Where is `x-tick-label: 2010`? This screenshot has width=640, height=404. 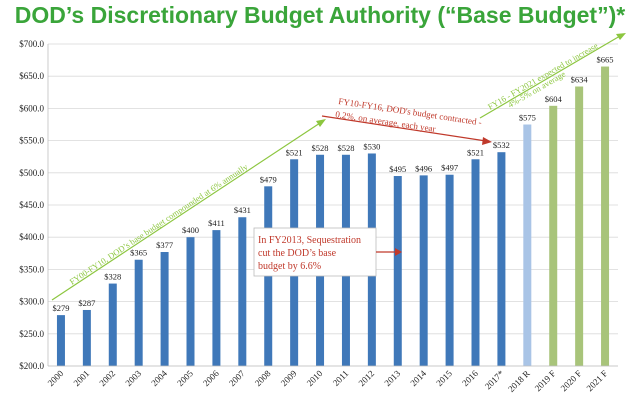 x-tick-label: 2010 is located at coordinates (315, 378).